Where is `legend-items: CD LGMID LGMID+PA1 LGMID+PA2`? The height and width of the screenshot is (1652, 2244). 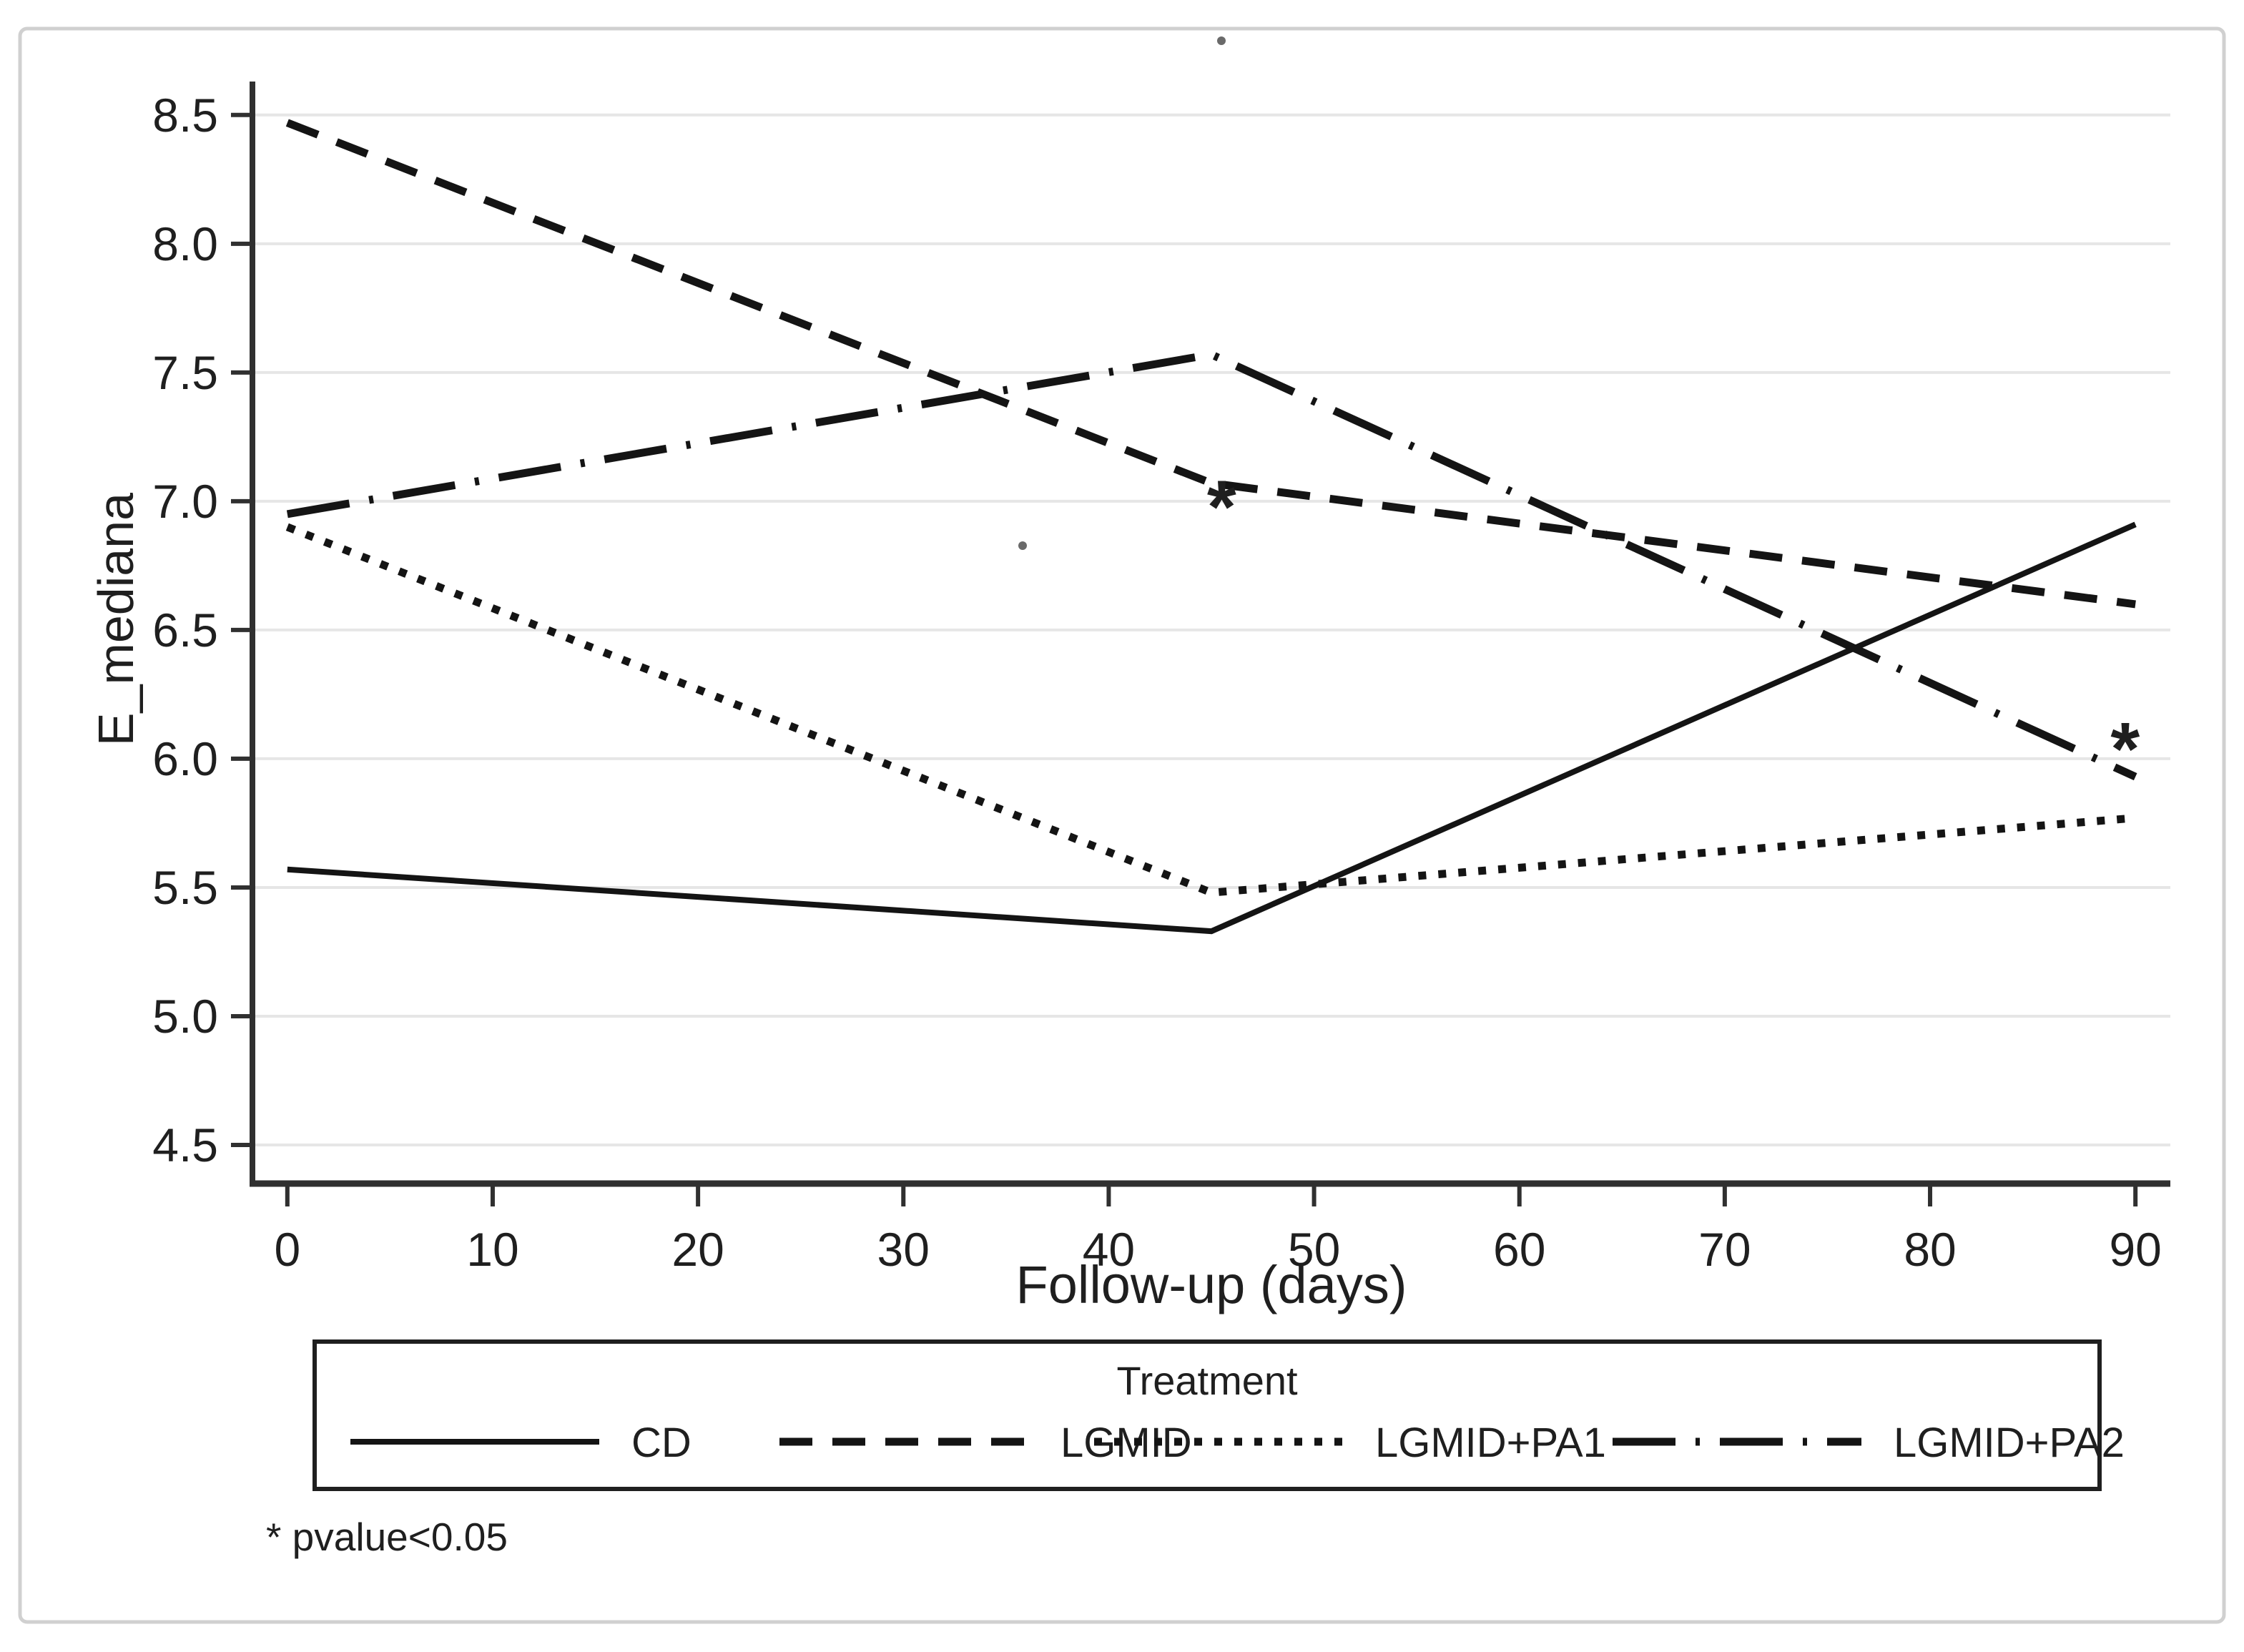
legend-items: CD LGMID LGMID+PA1 LGMID+PA2 is located at coordinates (1237, 1443).